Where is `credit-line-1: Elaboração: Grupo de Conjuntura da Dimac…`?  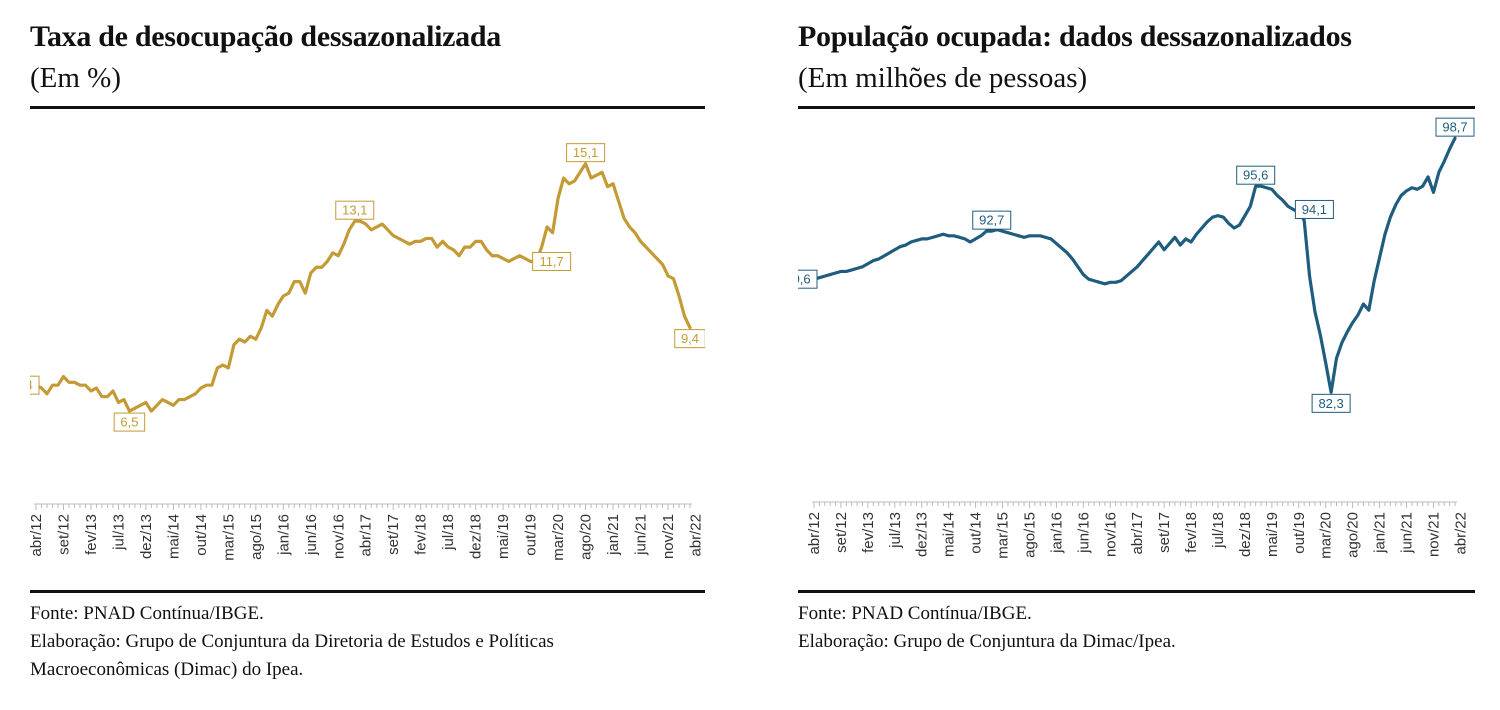 credit-line-1: Elaboração: Grupo de Conjuntura da Dimac… is located at coordinates (987, 641).